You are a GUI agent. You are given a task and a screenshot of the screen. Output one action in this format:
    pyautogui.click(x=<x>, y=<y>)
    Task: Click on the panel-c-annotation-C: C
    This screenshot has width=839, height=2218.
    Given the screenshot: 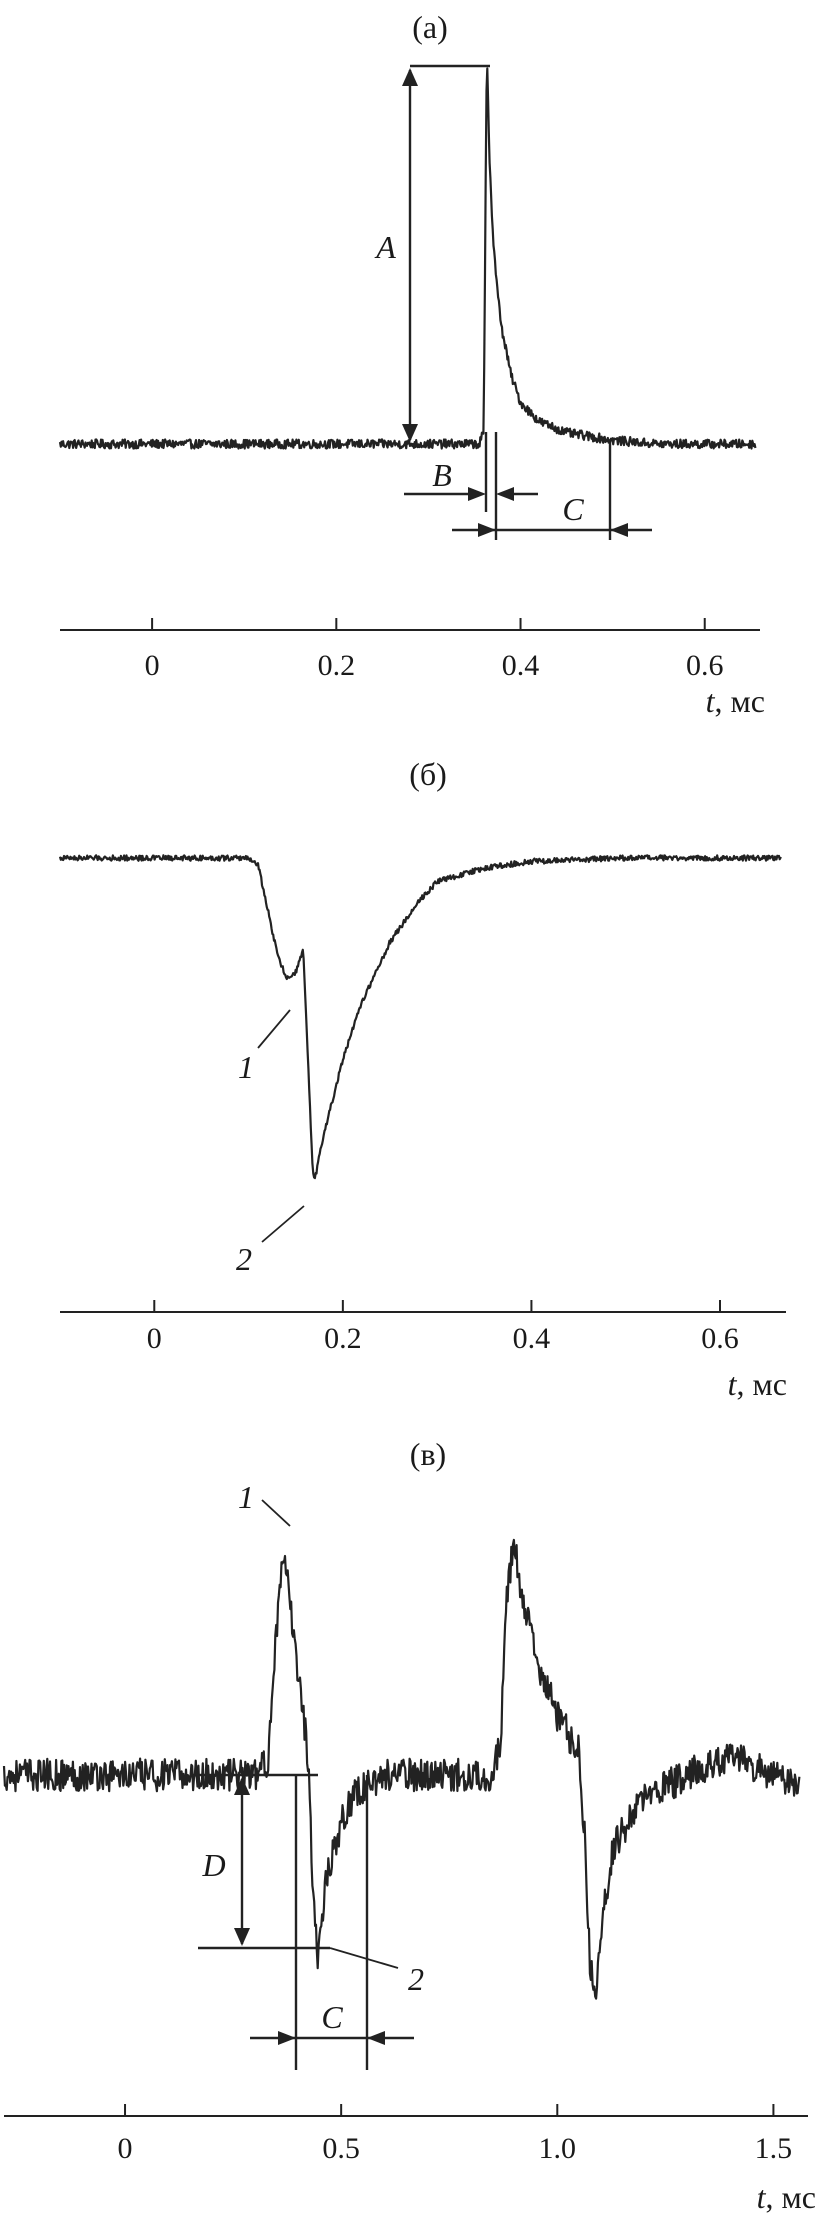 What is the action you would take?
    pyautogui.click(x=332, y=1922)
    